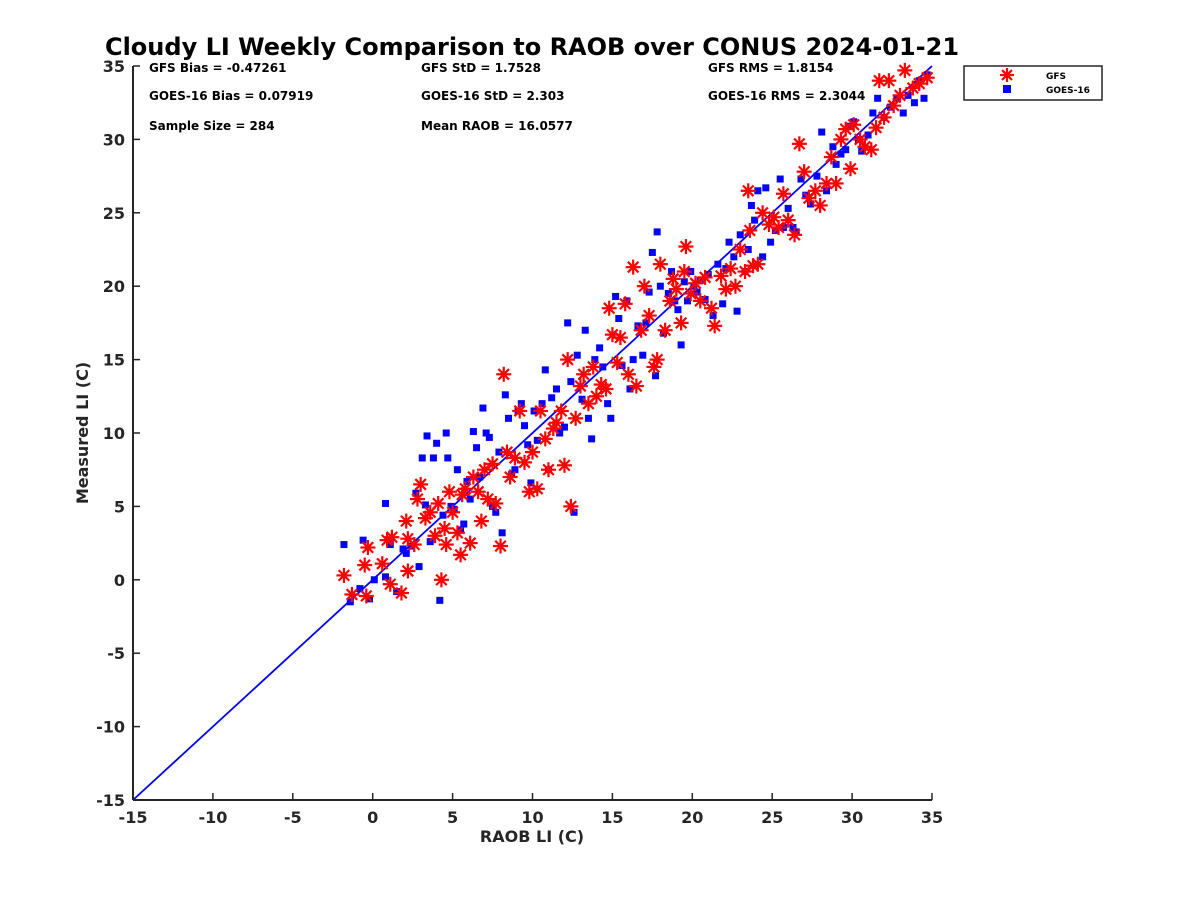  I want to click on legend-gfs-marker, so click(1007, 75).